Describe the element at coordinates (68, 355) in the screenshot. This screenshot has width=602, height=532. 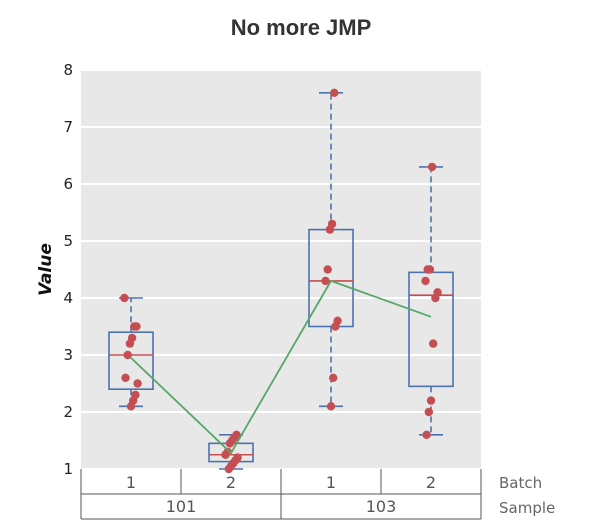
I see `y-tick-label: 3` at that location.